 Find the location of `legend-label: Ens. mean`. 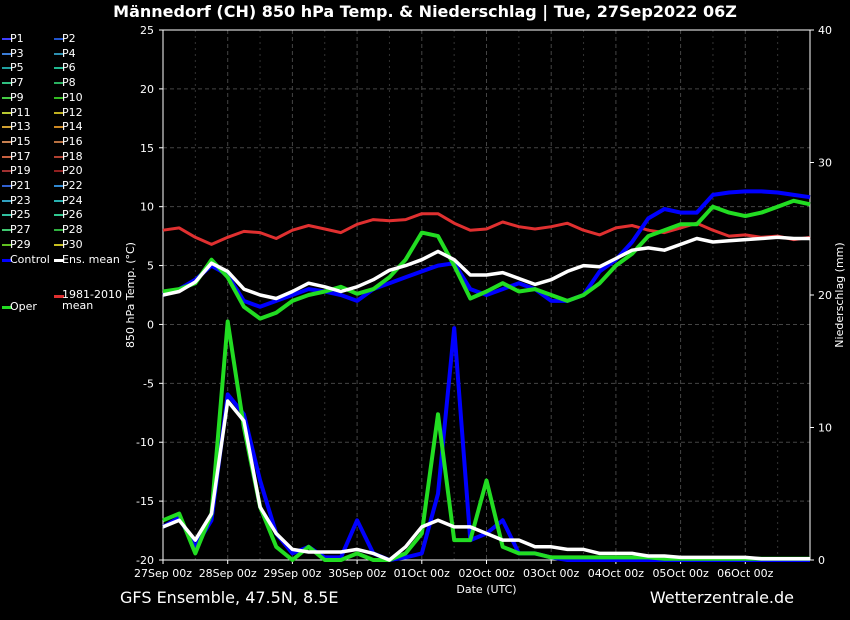

legend-label: Ens. mean is located at coordinates (91, 259).